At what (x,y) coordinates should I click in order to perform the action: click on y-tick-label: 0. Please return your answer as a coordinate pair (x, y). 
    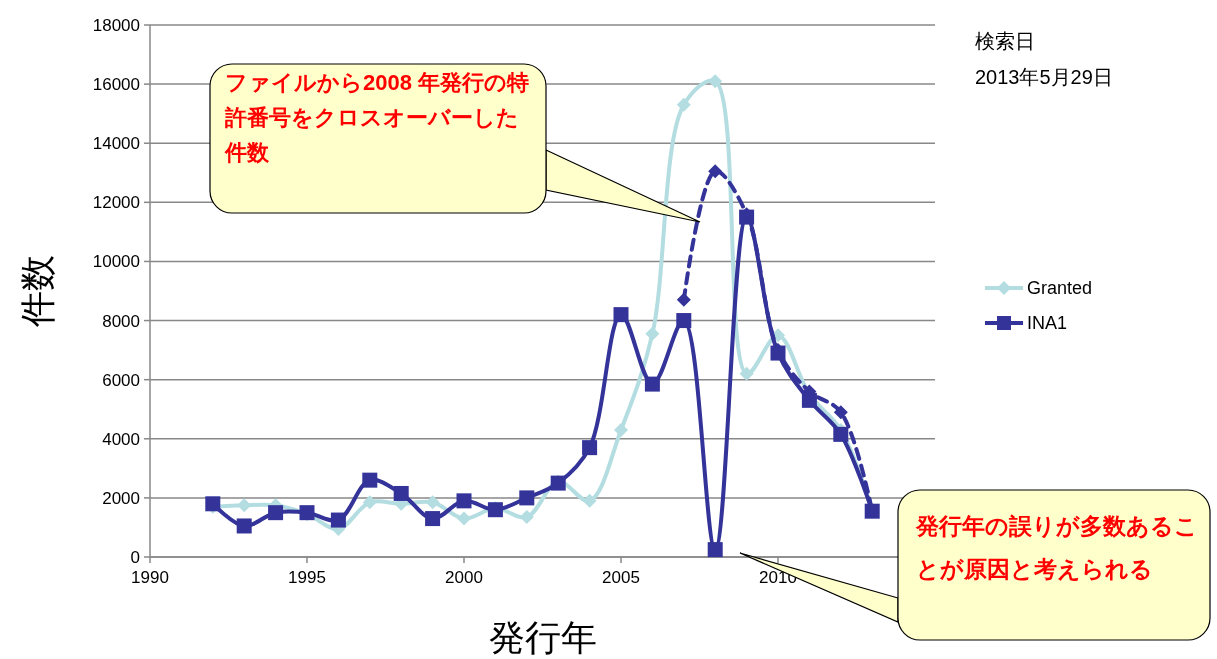
    Looking at the image, I should click on (135, 557).